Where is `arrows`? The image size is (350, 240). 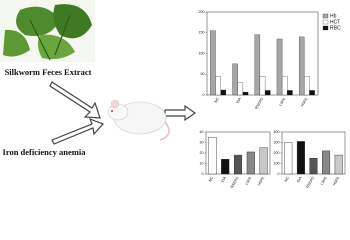
arrows is located at coordinates (123, 113).